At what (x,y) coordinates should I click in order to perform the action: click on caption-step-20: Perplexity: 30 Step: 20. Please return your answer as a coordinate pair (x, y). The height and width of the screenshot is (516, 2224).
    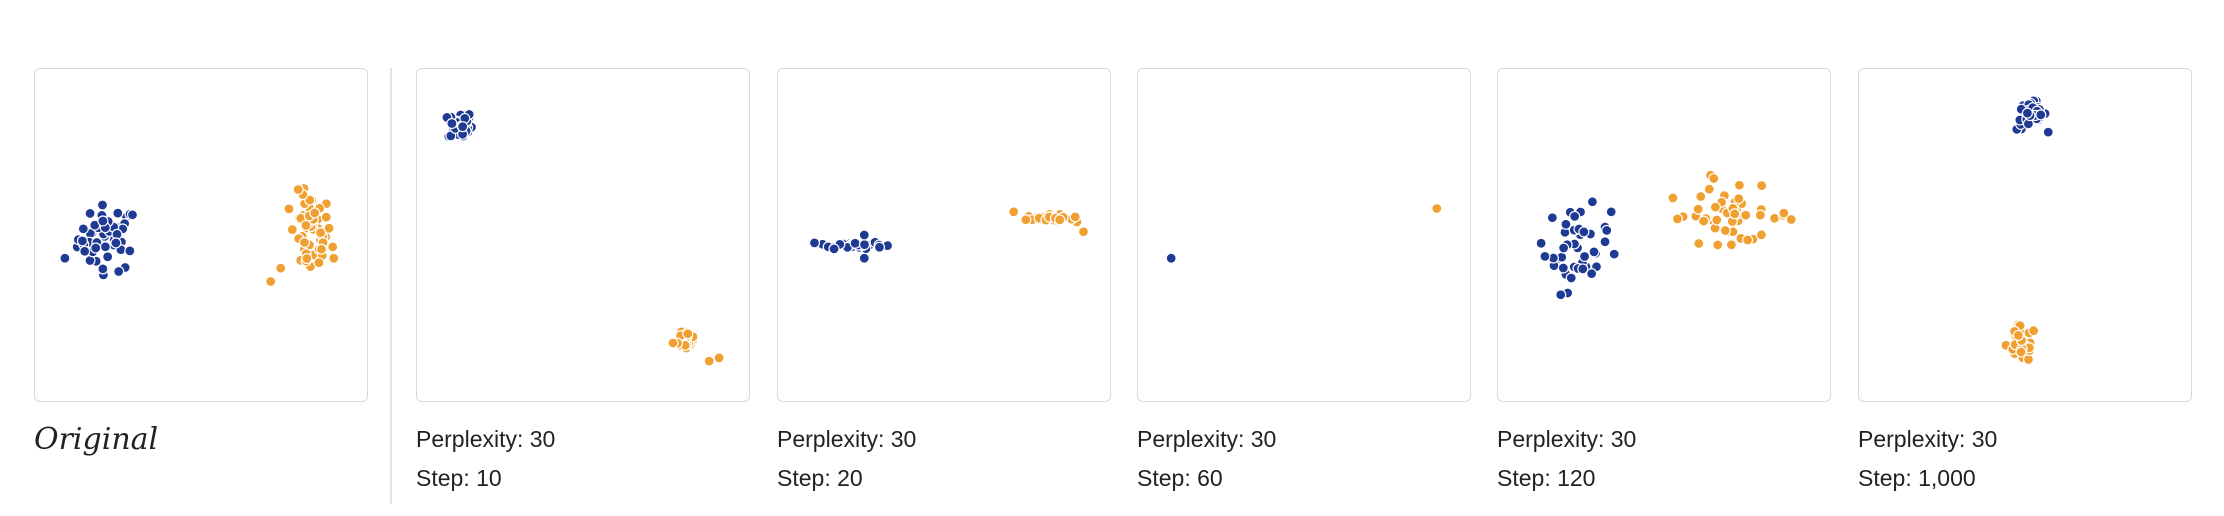
    Looking at the image, I should click on (846, 459).